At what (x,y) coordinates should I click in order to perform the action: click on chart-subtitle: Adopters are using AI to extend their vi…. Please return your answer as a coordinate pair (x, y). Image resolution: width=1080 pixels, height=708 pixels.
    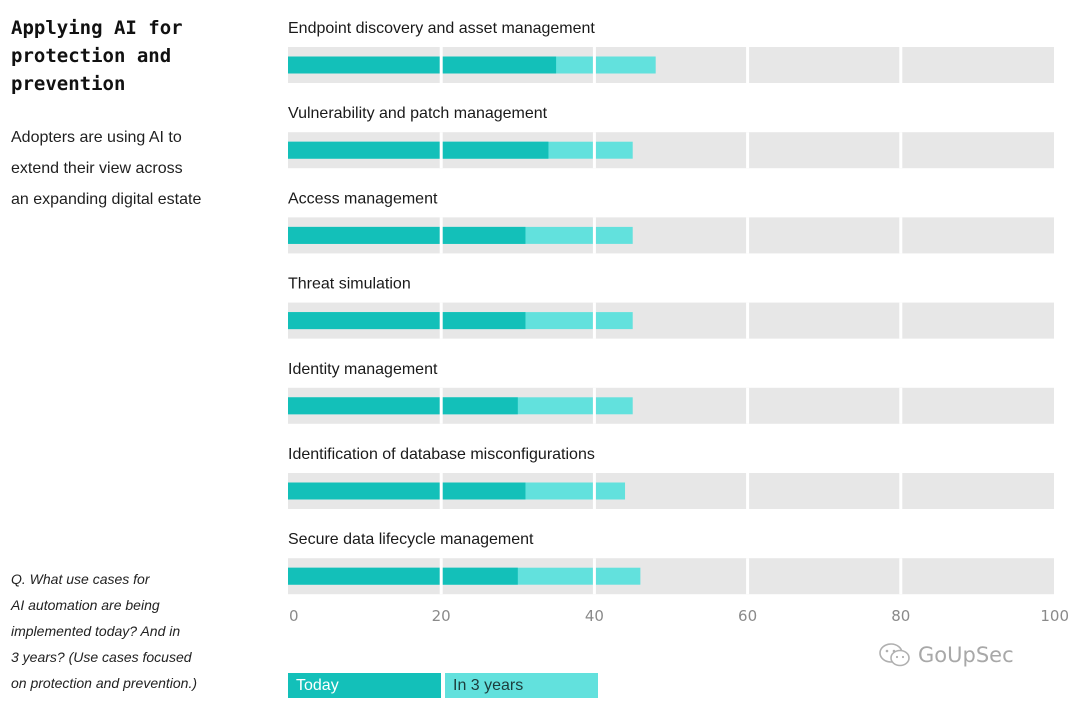
    Looking at the image, I should click on (106, 168).